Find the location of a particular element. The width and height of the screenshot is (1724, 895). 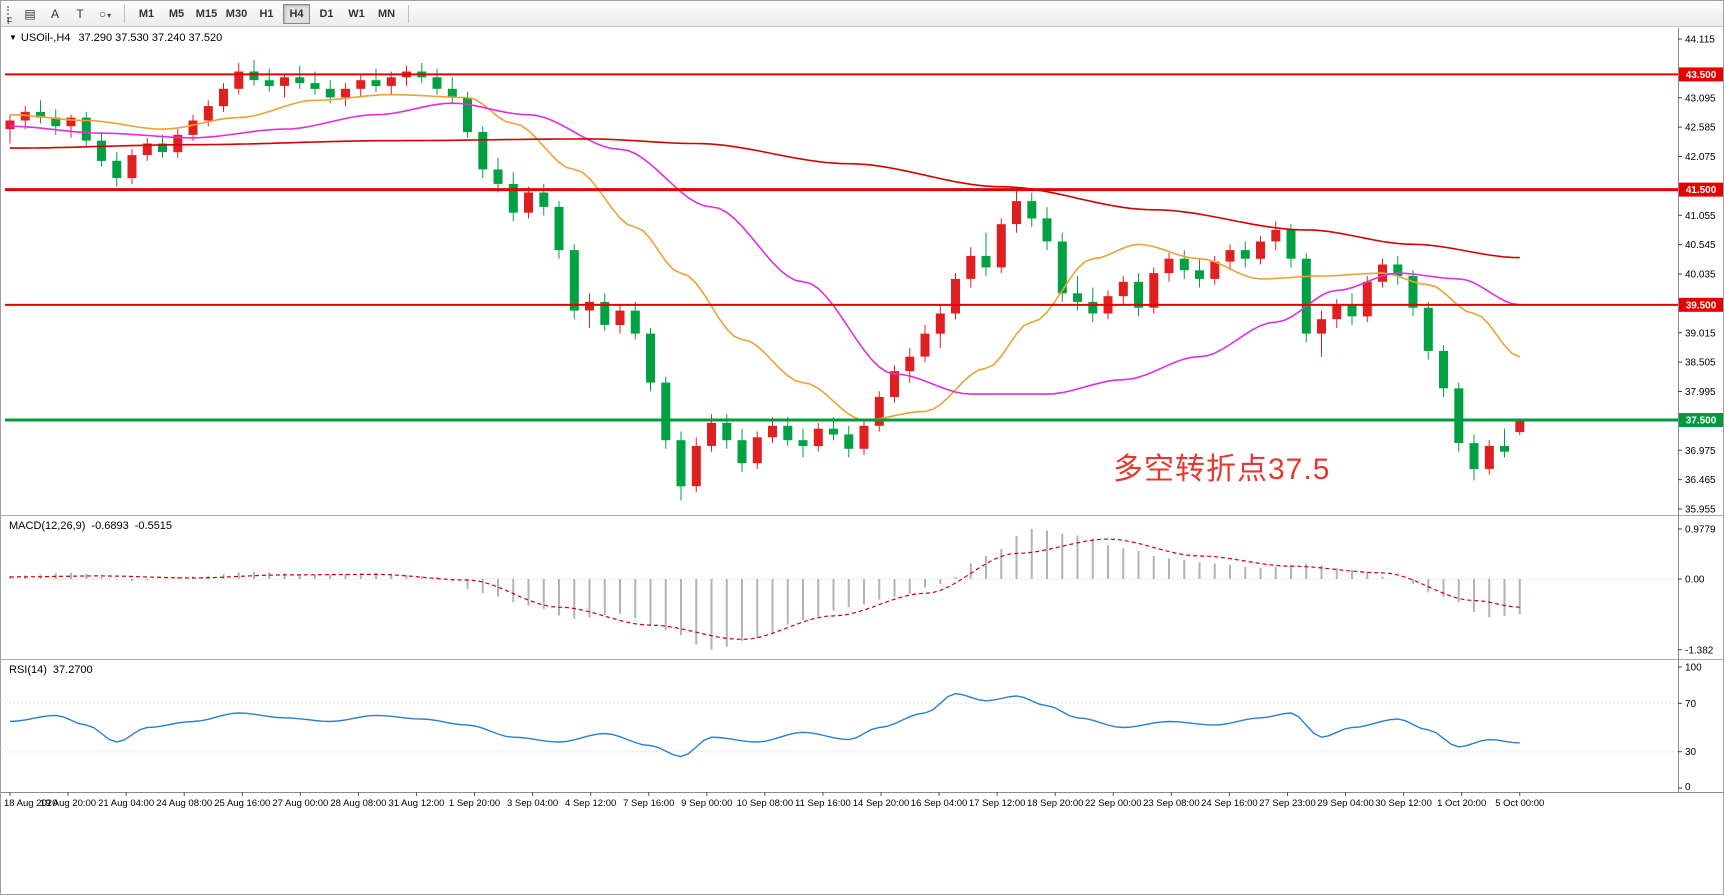

svg-text: 43.500 is located at coordinates (1701, 75).